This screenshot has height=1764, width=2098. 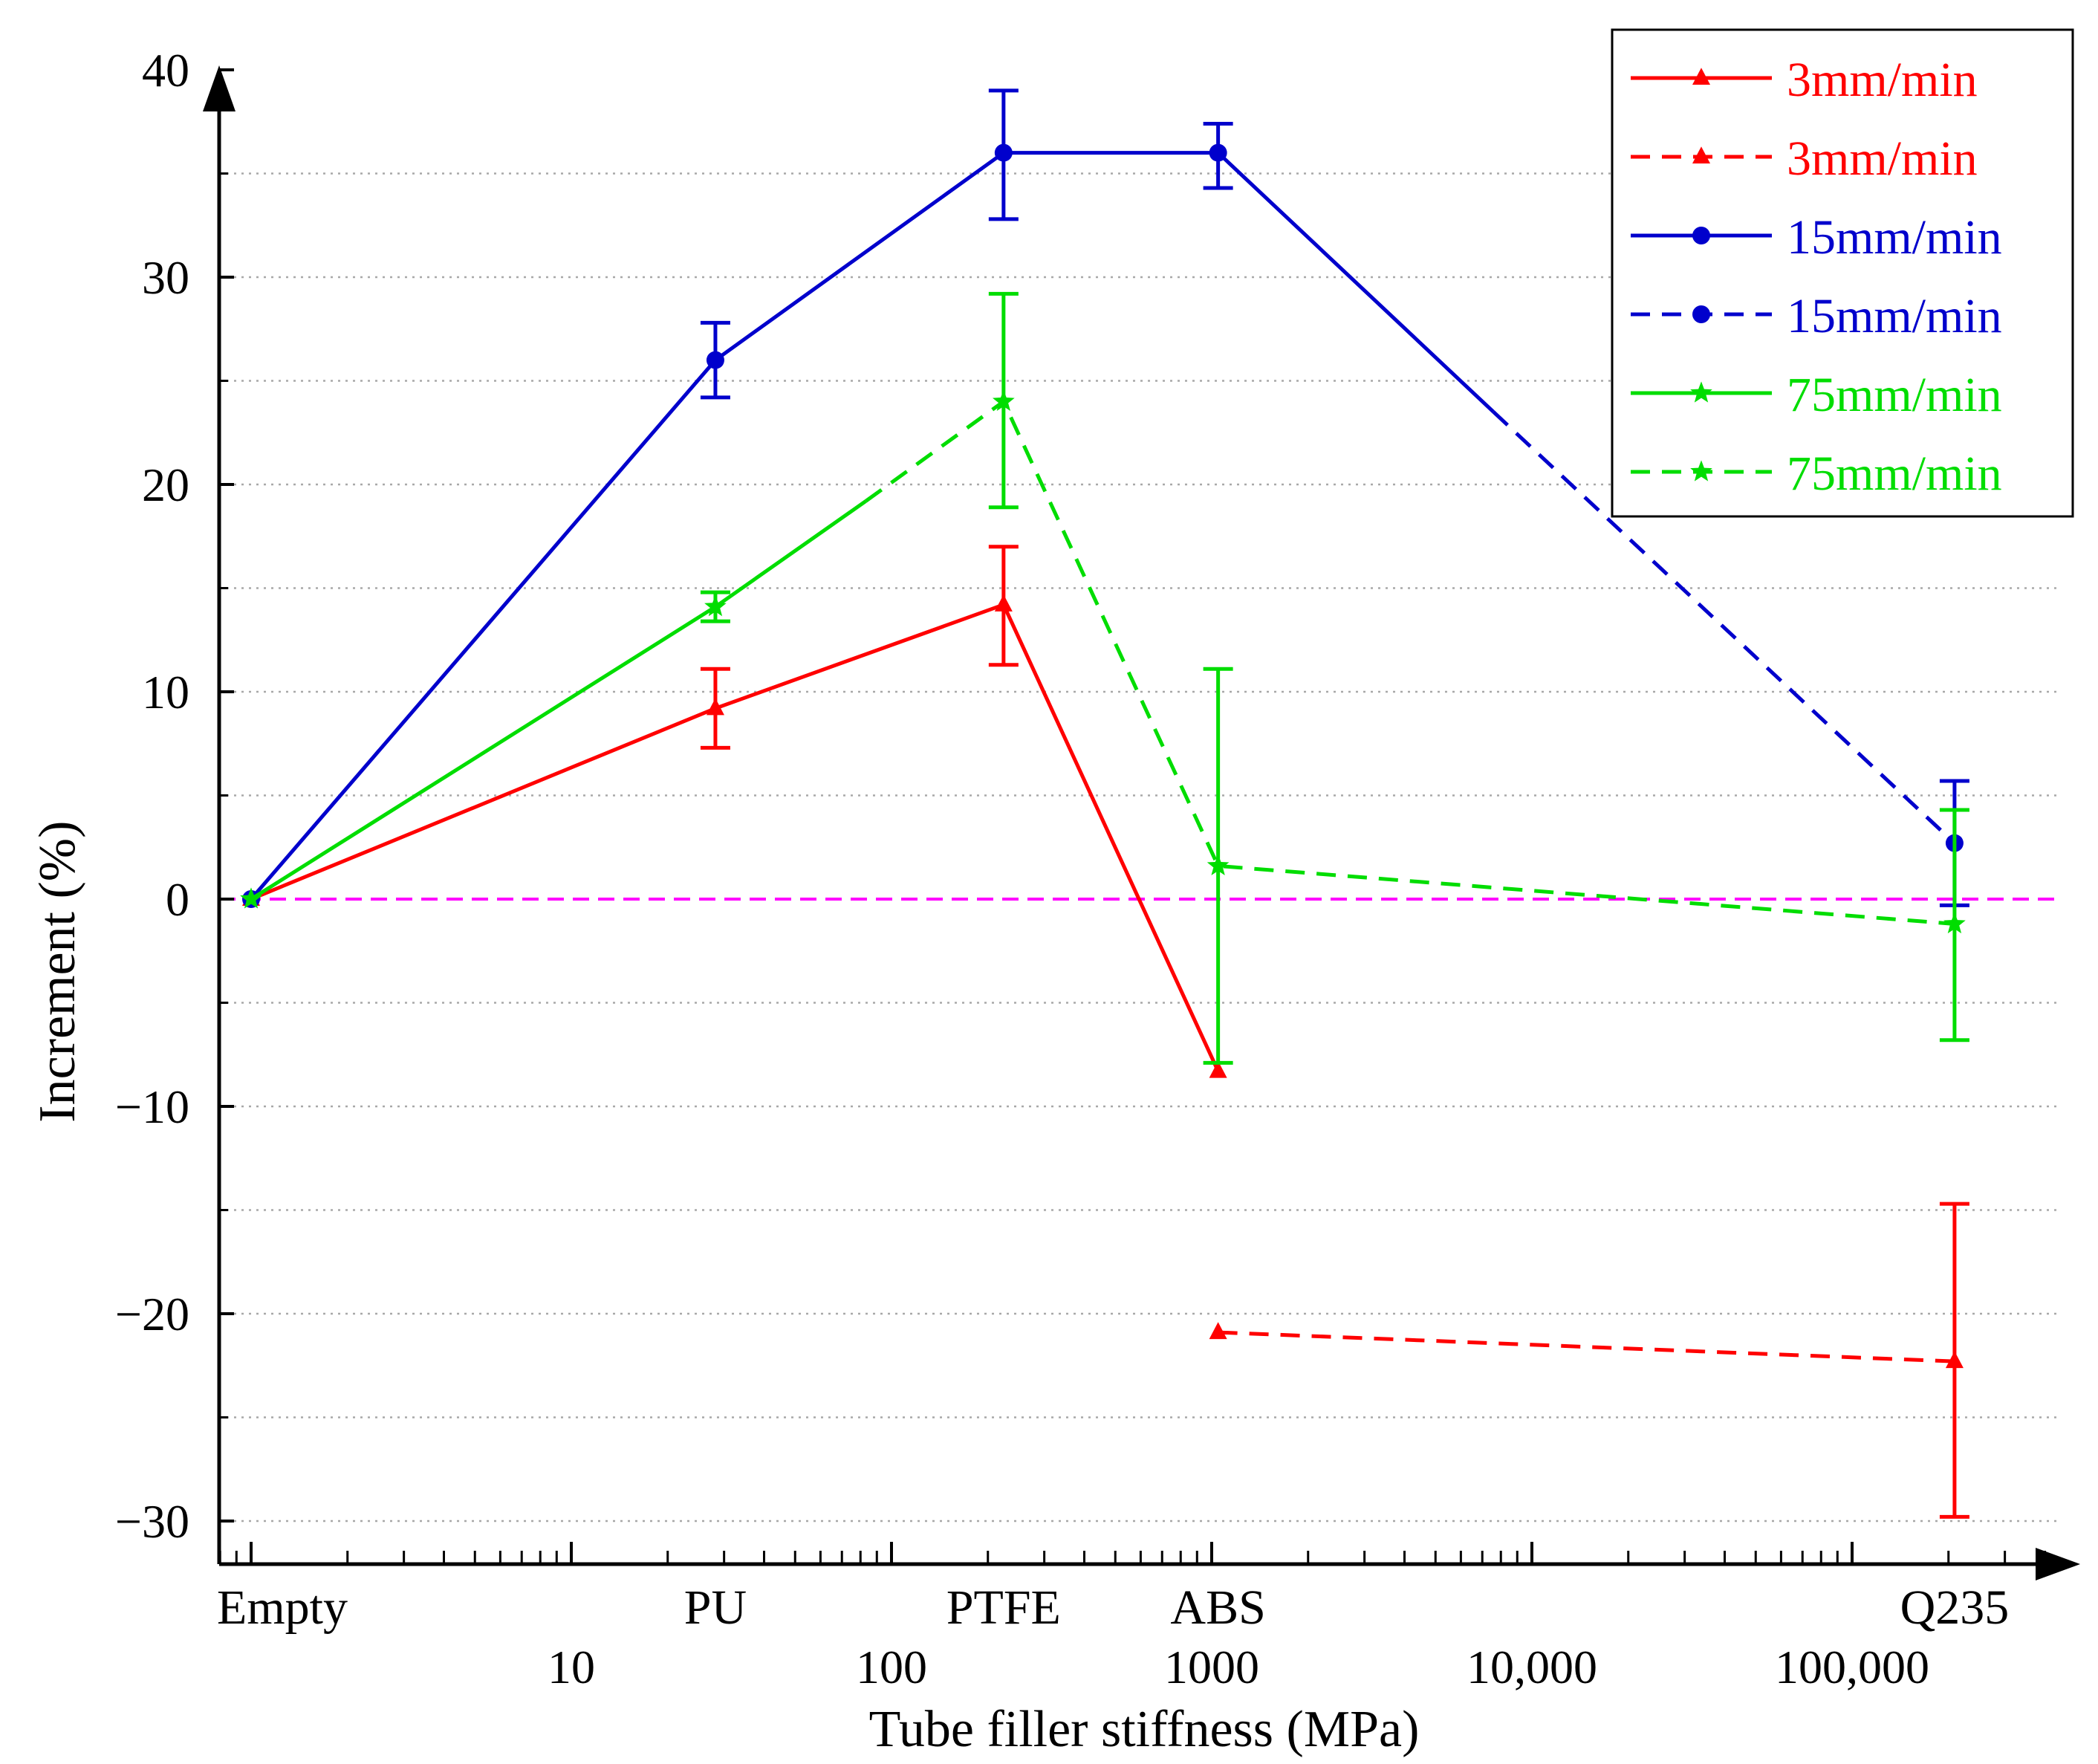 What do you see at coordinates (219, 88) in the screenshot?
I see `y-axis-arrow` at bounding box center [219, 88].